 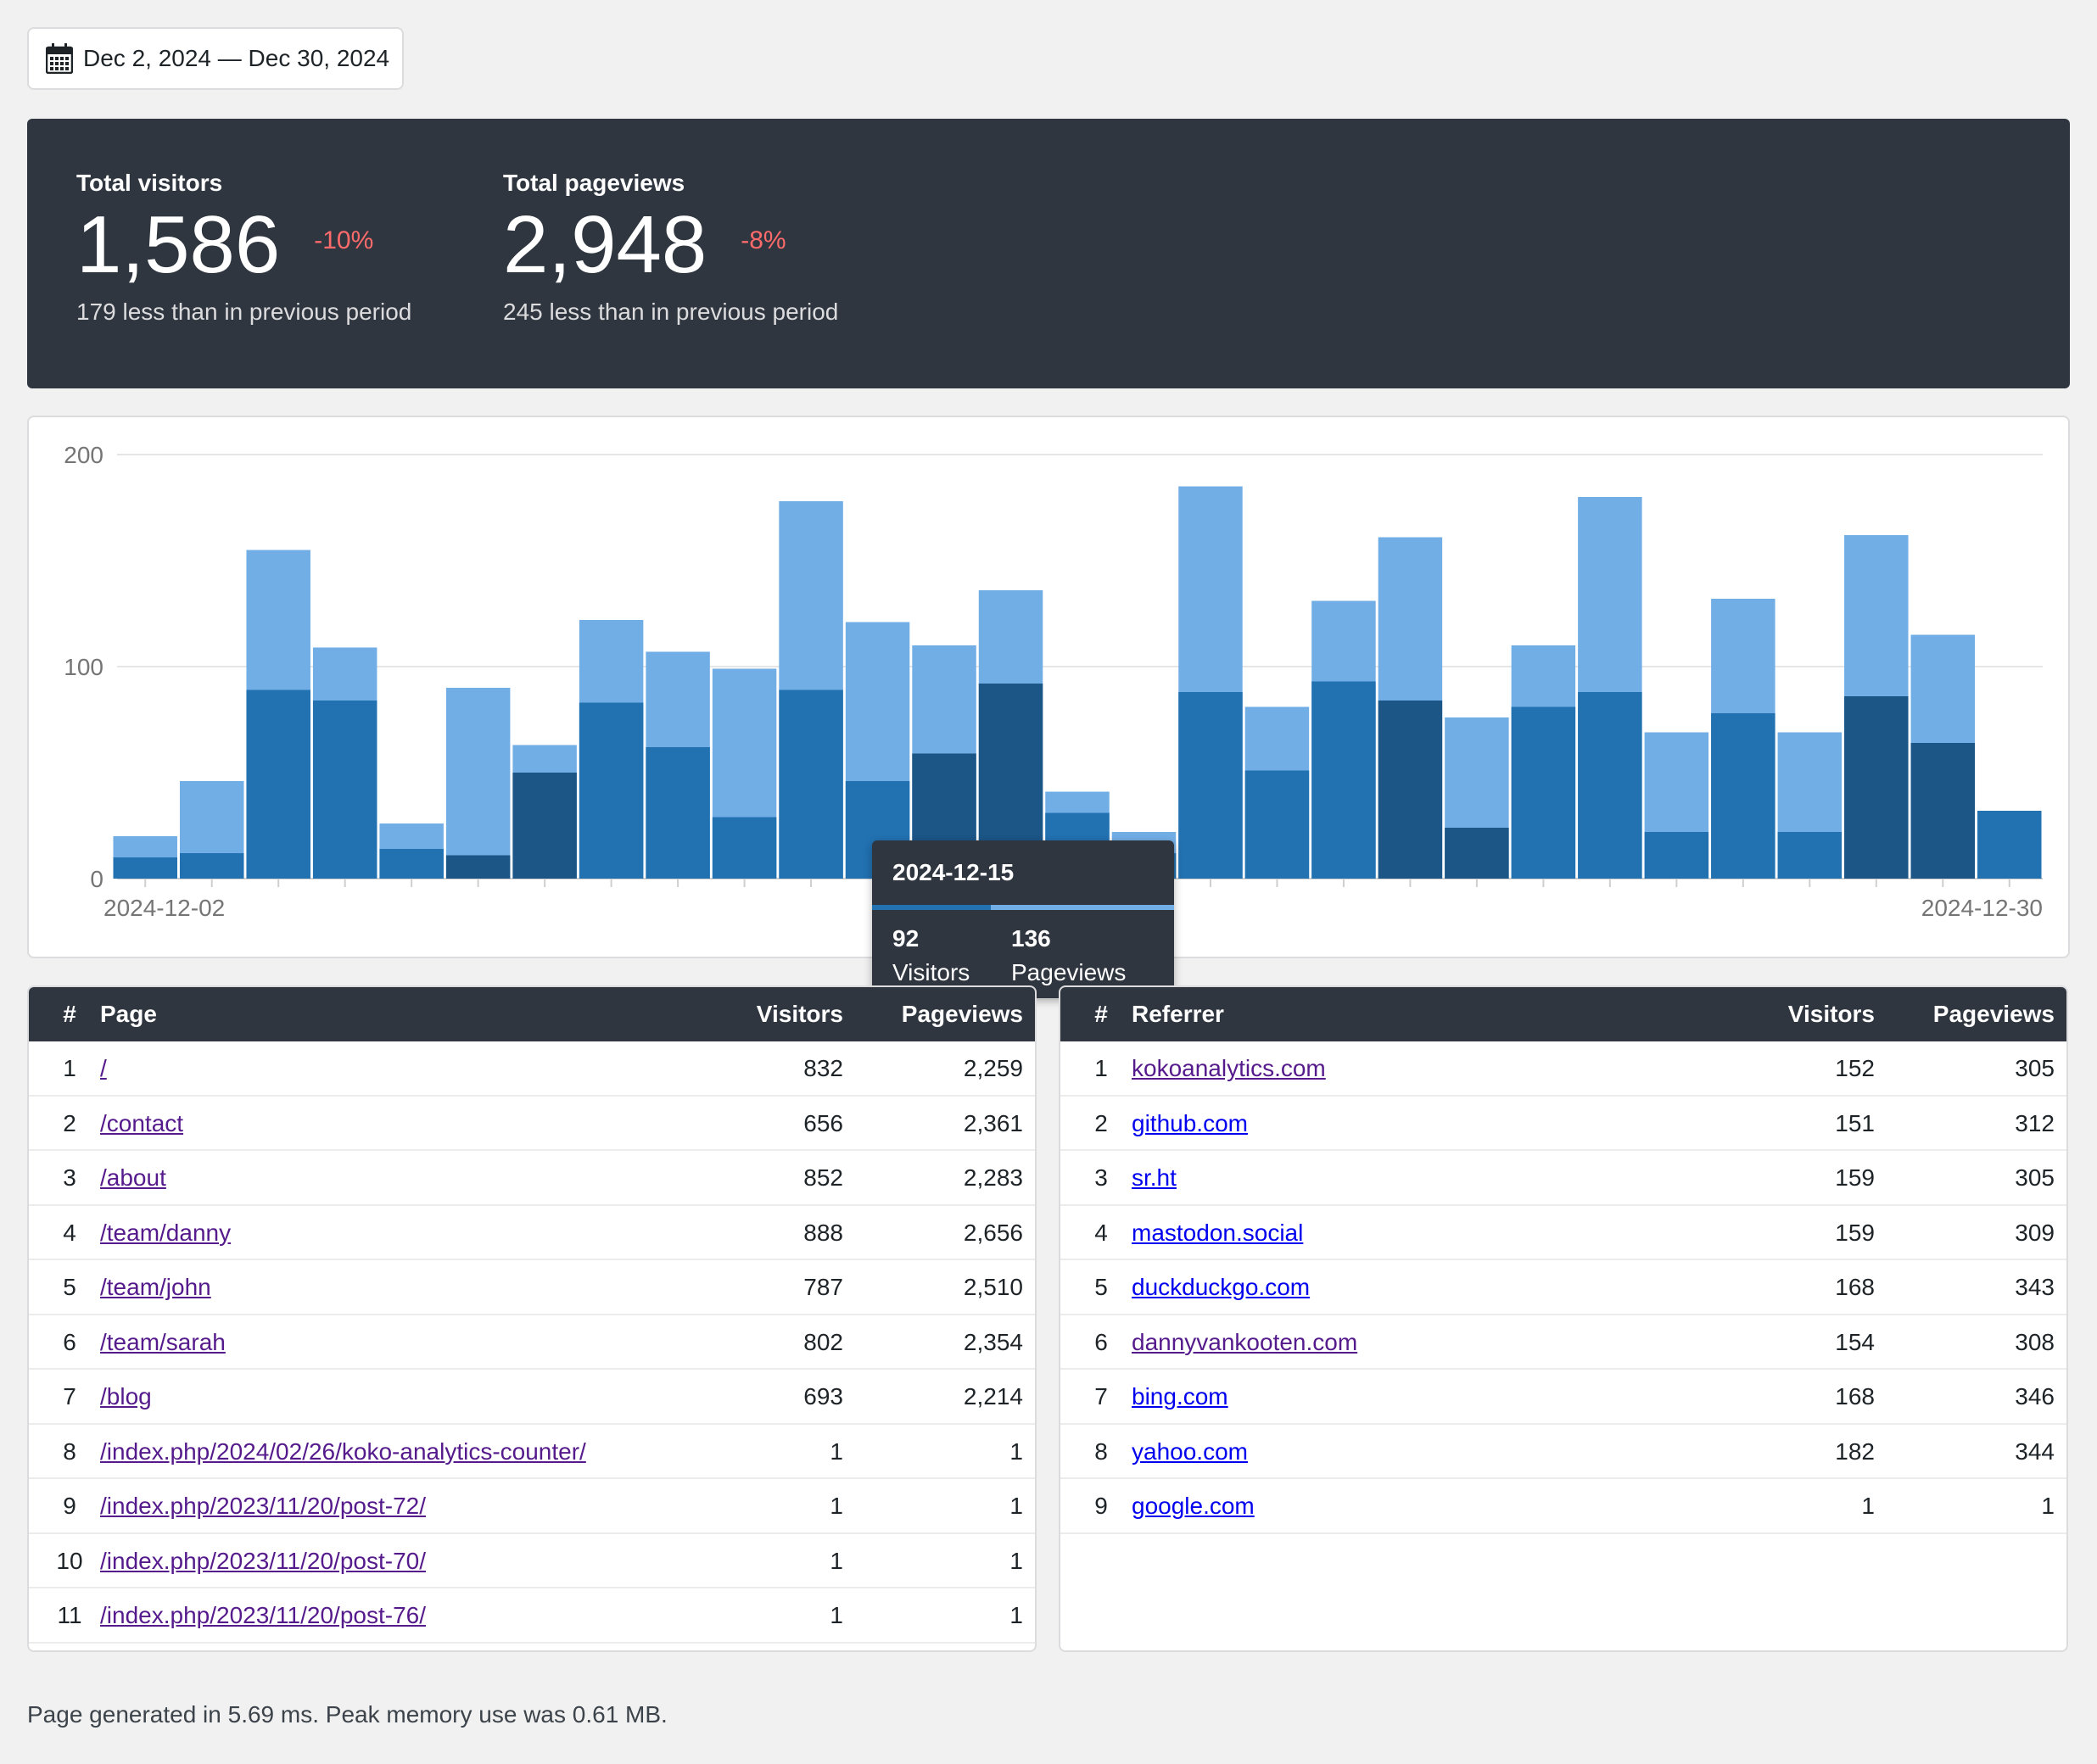 I want to click on row-link: /index.php/2023/11/20/post-70/, so click(x=263, y=1560).